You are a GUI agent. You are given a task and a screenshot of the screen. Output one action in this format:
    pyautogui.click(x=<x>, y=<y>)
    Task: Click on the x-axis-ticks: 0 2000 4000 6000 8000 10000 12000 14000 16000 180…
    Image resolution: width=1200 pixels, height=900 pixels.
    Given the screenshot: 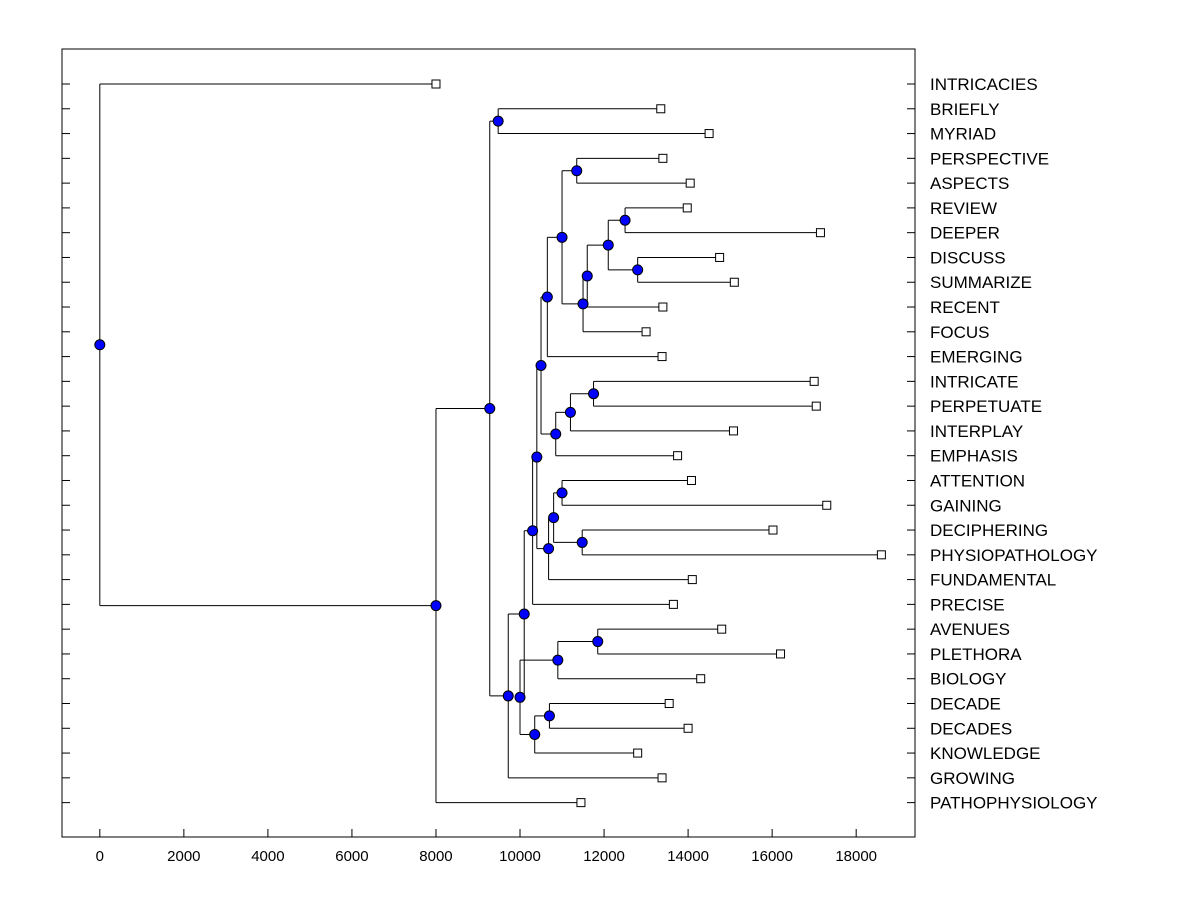 What is the action you would take?
    pyautogui.click(x=486, y=847)
    